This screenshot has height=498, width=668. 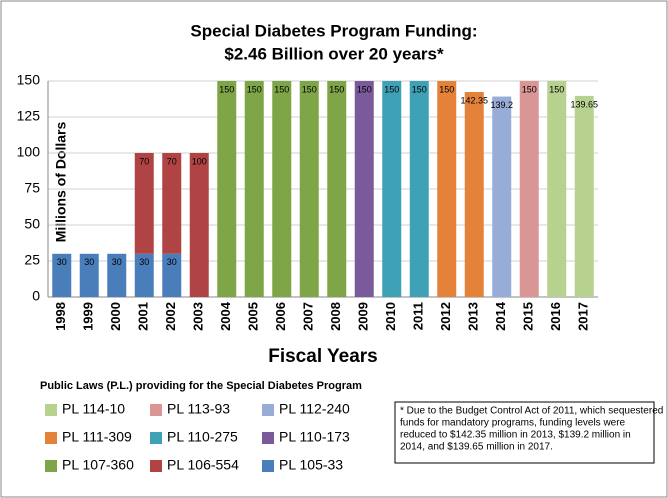 What do you see at coordinates (170, 316) in the screenshot?
I see `x-tick-label: 2002` at bounding box center [170, 316].